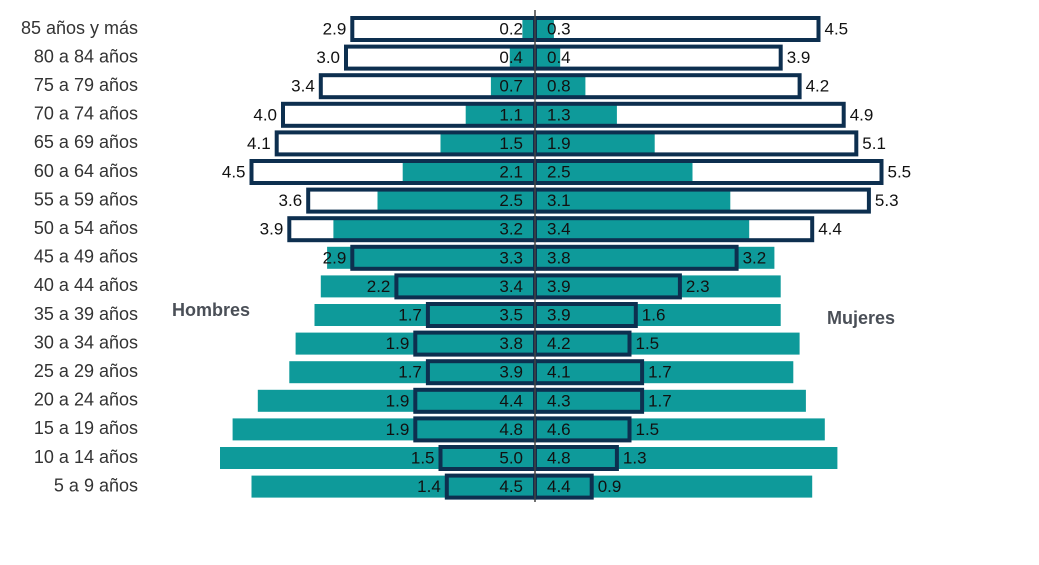 This screenshot has width=1039, height=565. Describe the element at coordinates (86, 342) in the screenshot. I see `category-label: 30 a 34 años` at that location.